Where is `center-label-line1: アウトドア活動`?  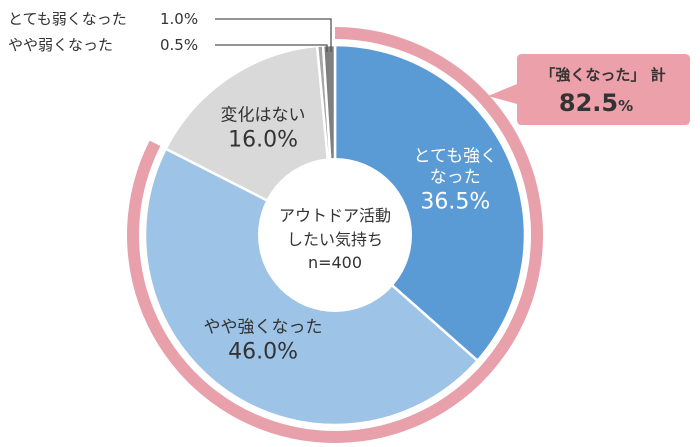
center-label-line1: アウトドア活動 is located at coordinates (335, 215).